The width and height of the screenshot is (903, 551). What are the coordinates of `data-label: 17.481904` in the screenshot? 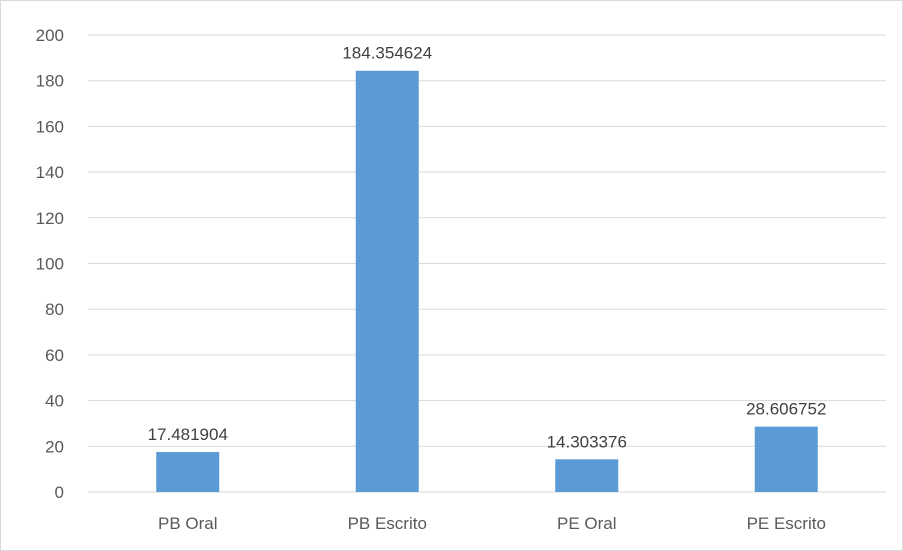 It's located at (188, 434).